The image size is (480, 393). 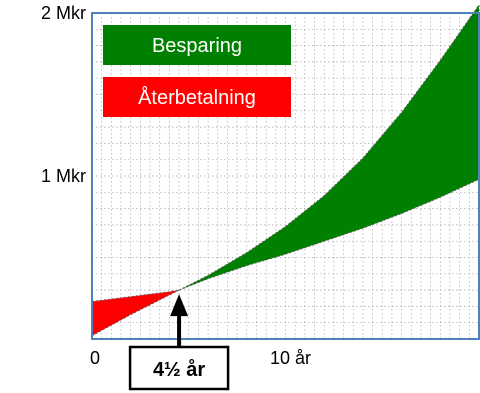 I want to click on legend-label: Besparing, so click(x=197, y=46).